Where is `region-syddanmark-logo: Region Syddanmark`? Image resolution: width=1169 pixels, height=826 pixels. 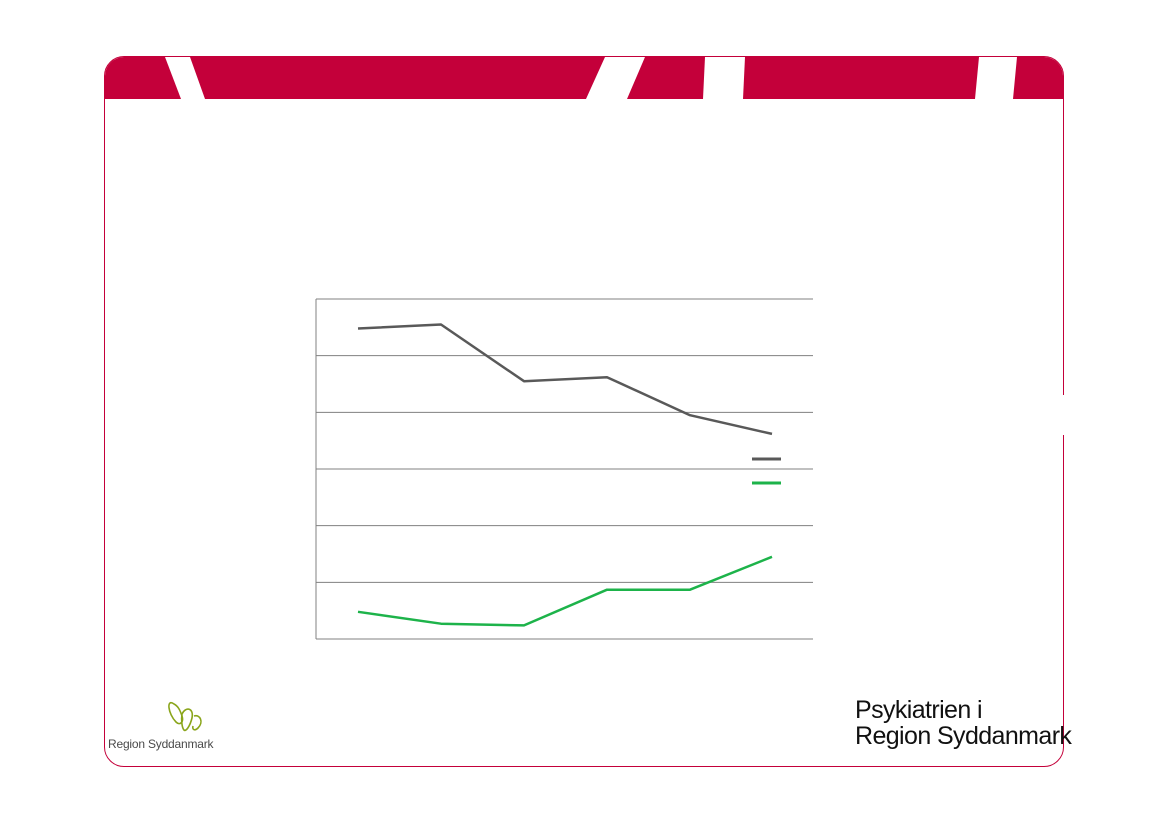
region-syddanmark-logo: Region Syddanmark is located at coordinates (173, 727).